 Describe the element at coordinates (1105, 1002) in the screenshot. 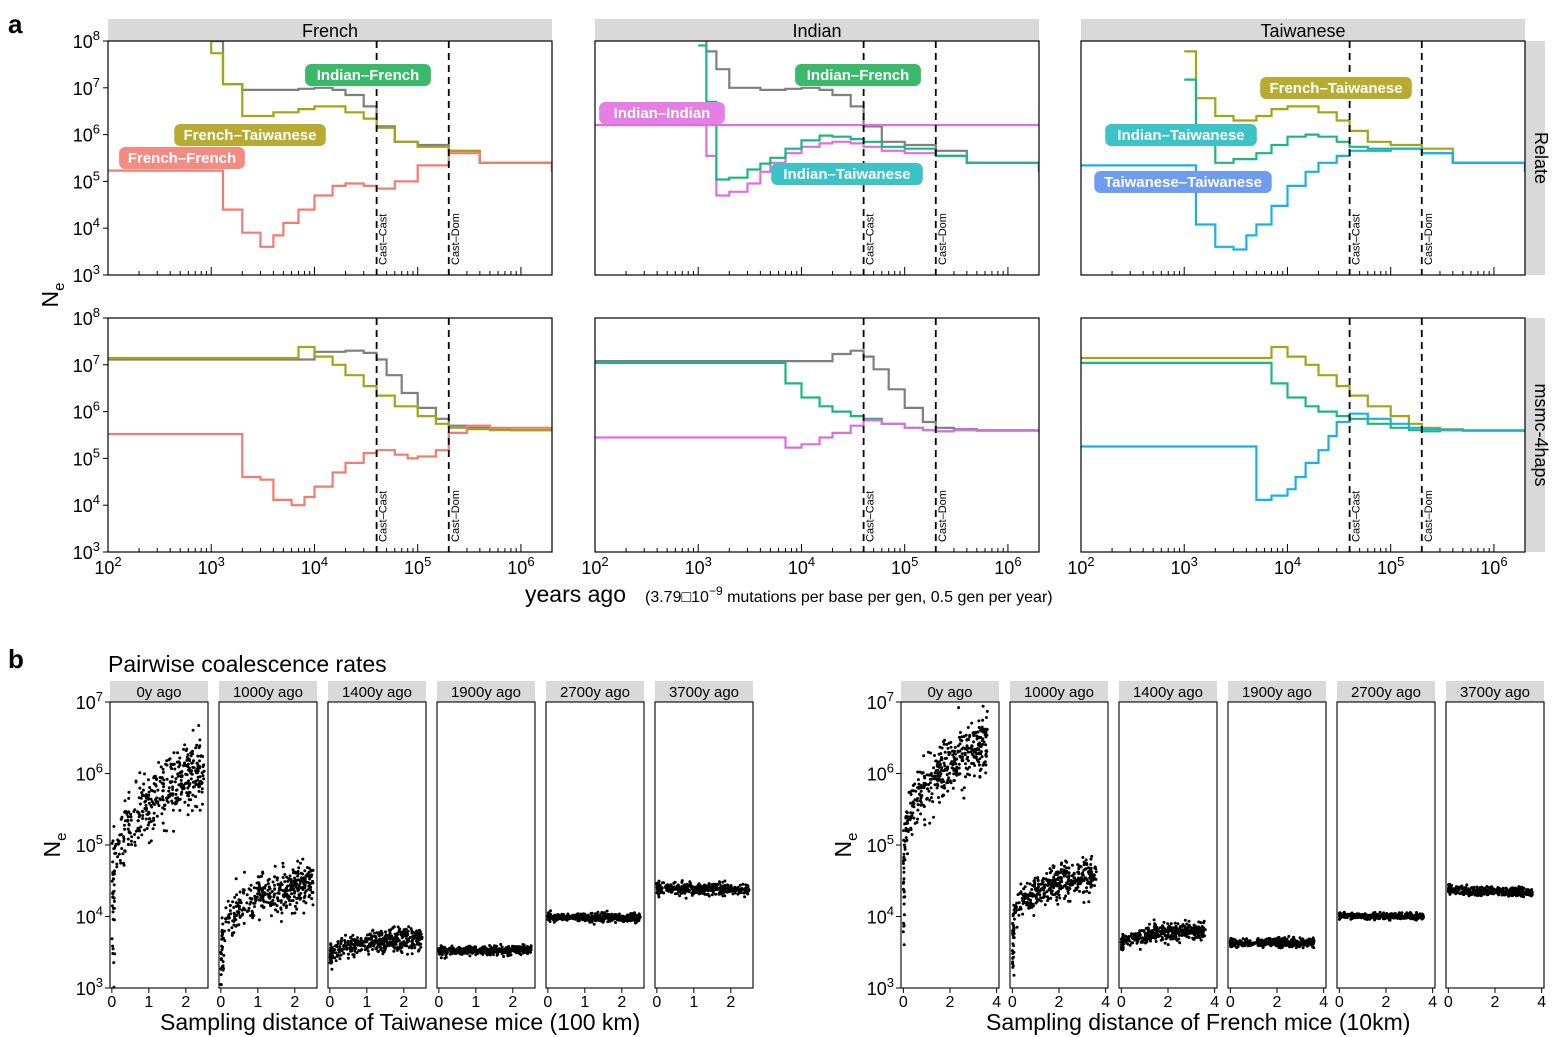

I see `x-tick-label: 4` at that location.